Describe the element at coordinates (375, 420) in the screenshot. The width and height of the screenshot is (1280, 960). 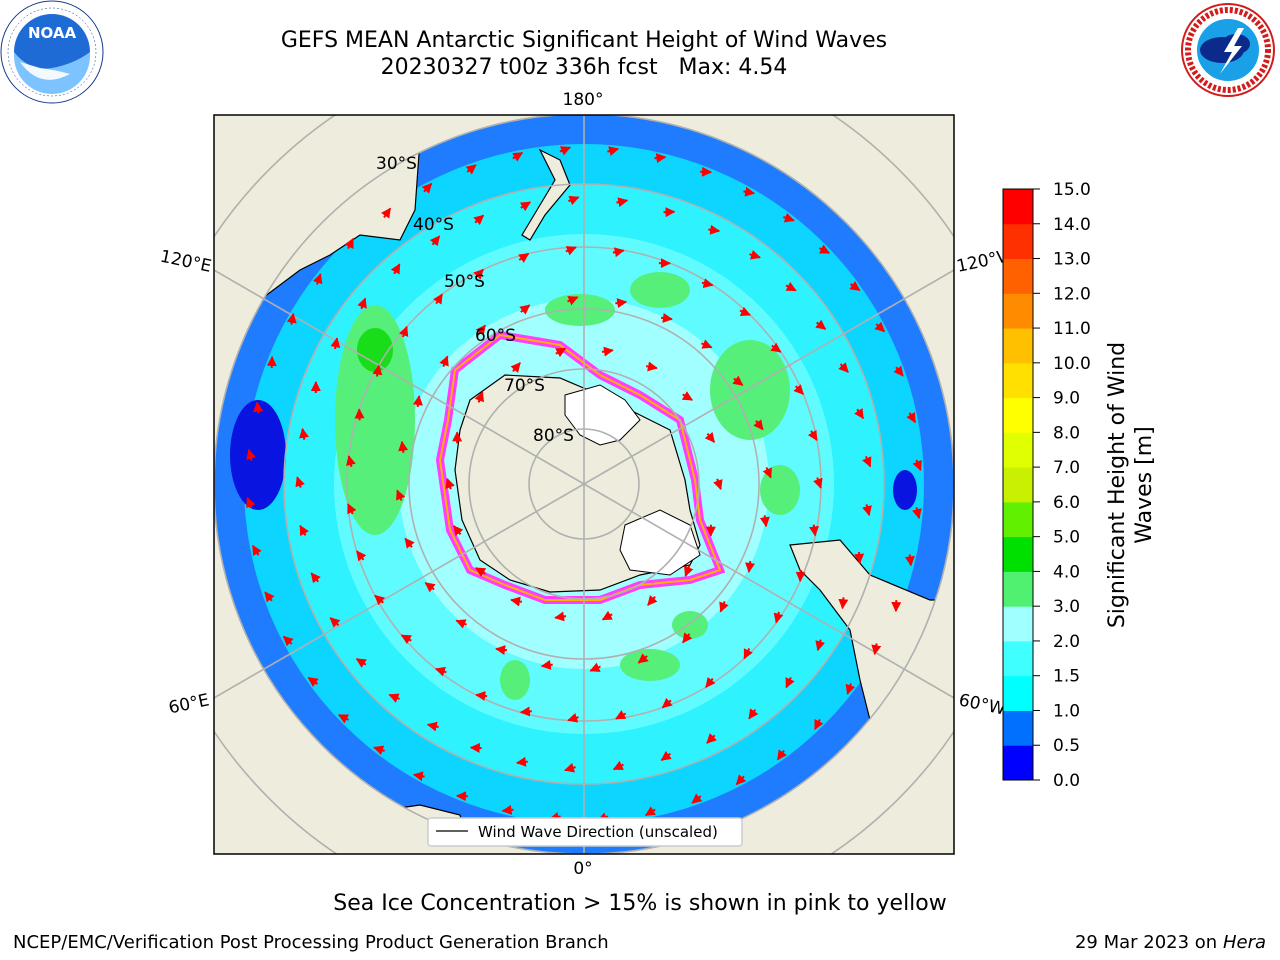
I see `wave-patch-3m` at that location.